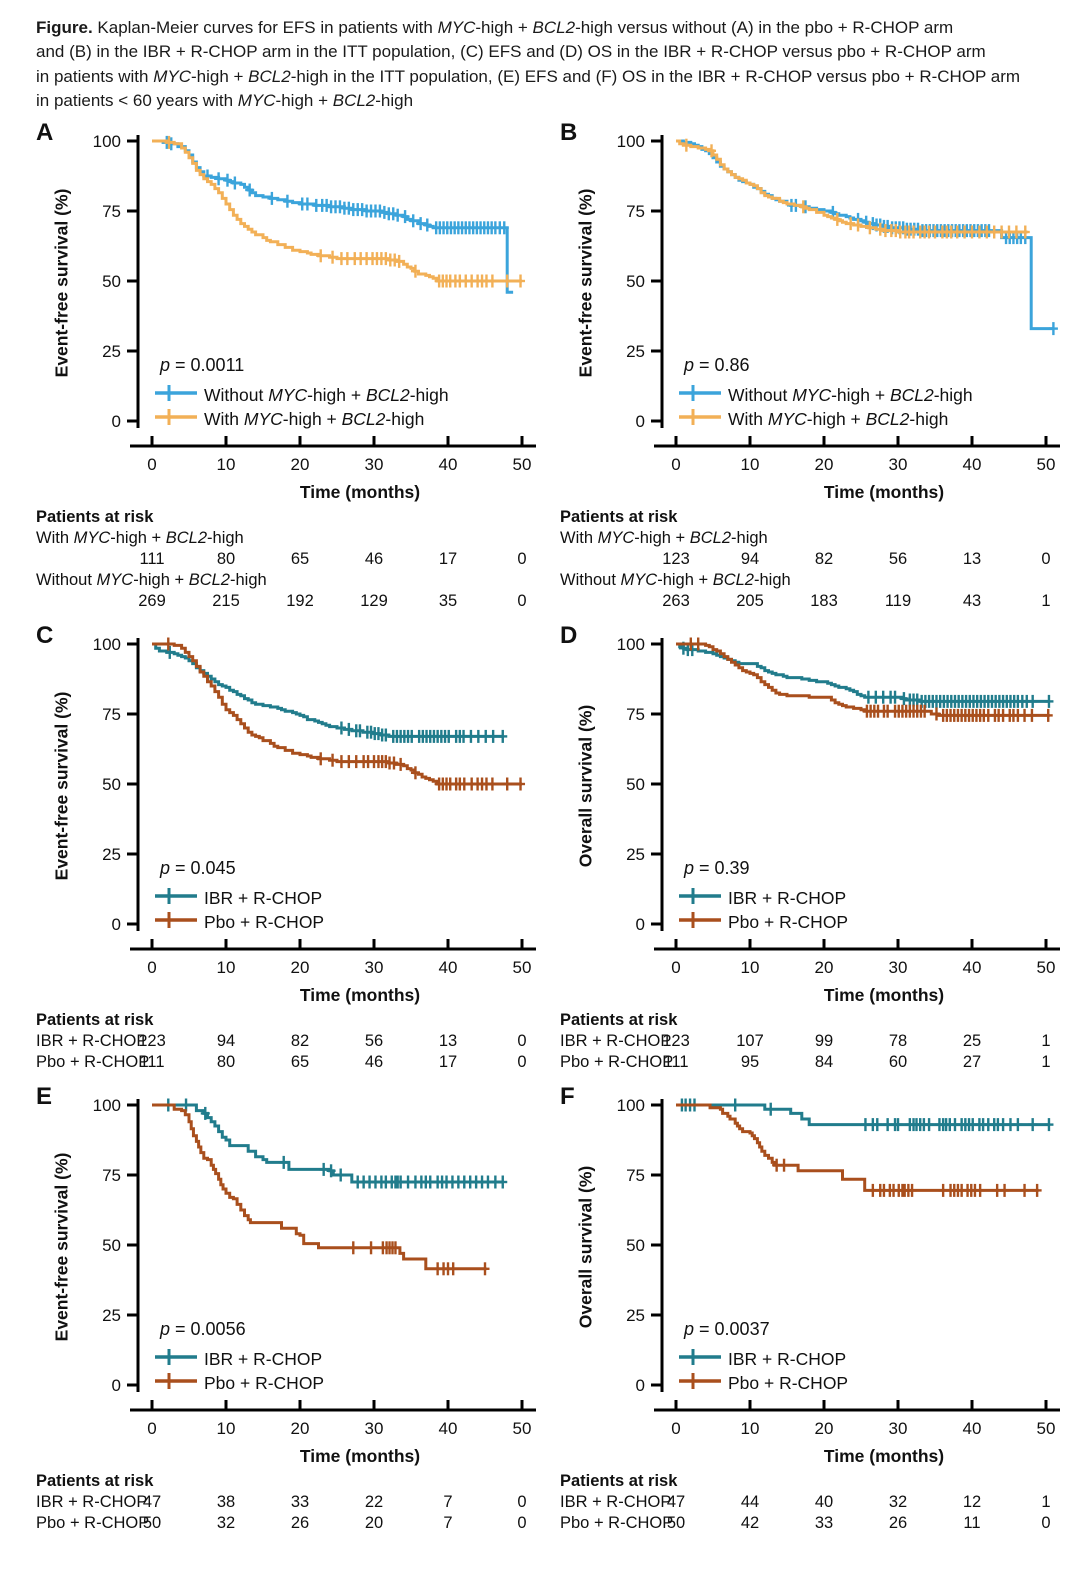 The height and width of the screenshot is (1582, 1080). What do you see at coordinates (820, 1523) in the screenshot?
I see `risk-row: Pbo + R-CHOP 50 42 33 26 11 0` at bounding box center [820, 1523].